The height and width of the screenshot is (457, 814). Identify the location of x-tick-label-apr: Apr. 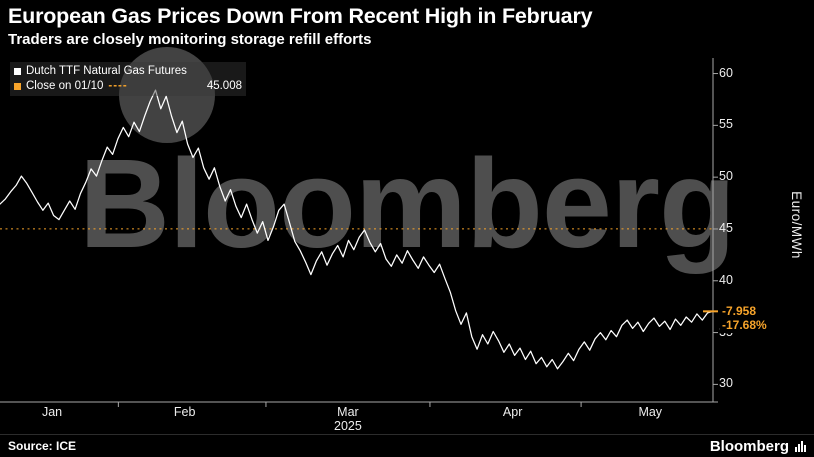
(512, 412).